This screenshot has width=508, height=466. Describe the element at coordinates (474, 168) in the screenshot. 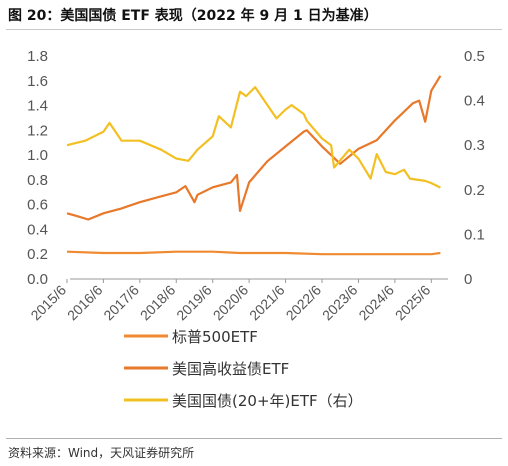

I see `right-axis-ticks: 0 0.1 0.2 0.3 0.4 0.5` at that location.